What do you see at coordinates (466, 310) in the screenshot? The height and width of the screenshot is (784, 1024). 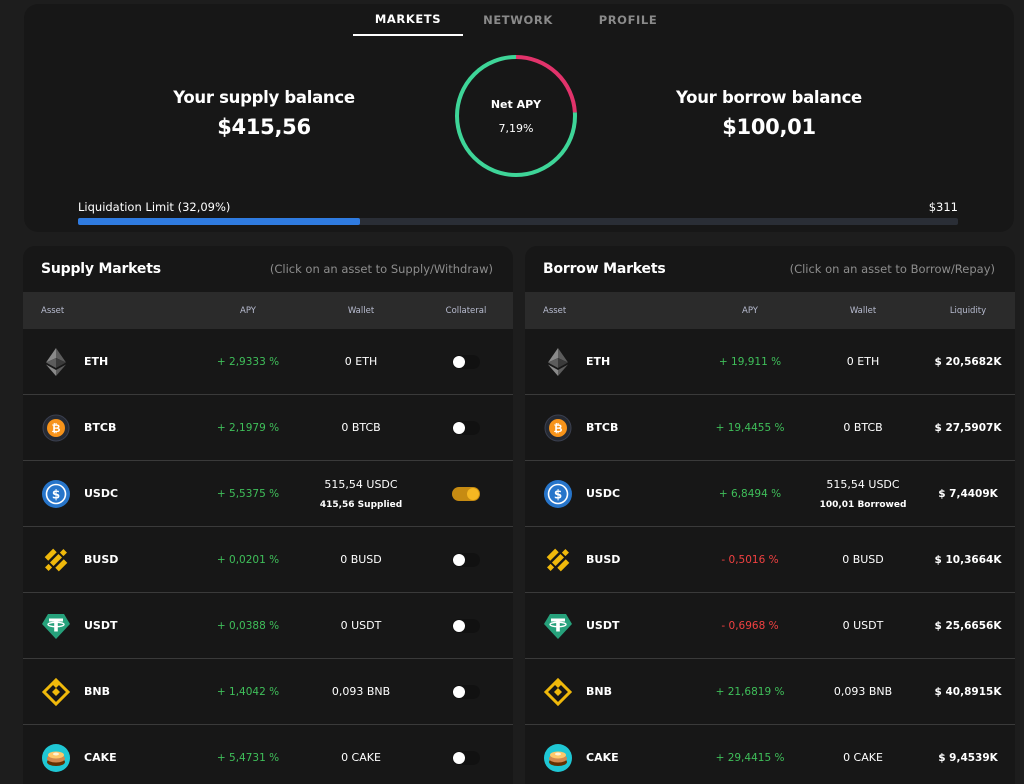 I see `column-collateral: Collateral` at bounding box center [466, 310].